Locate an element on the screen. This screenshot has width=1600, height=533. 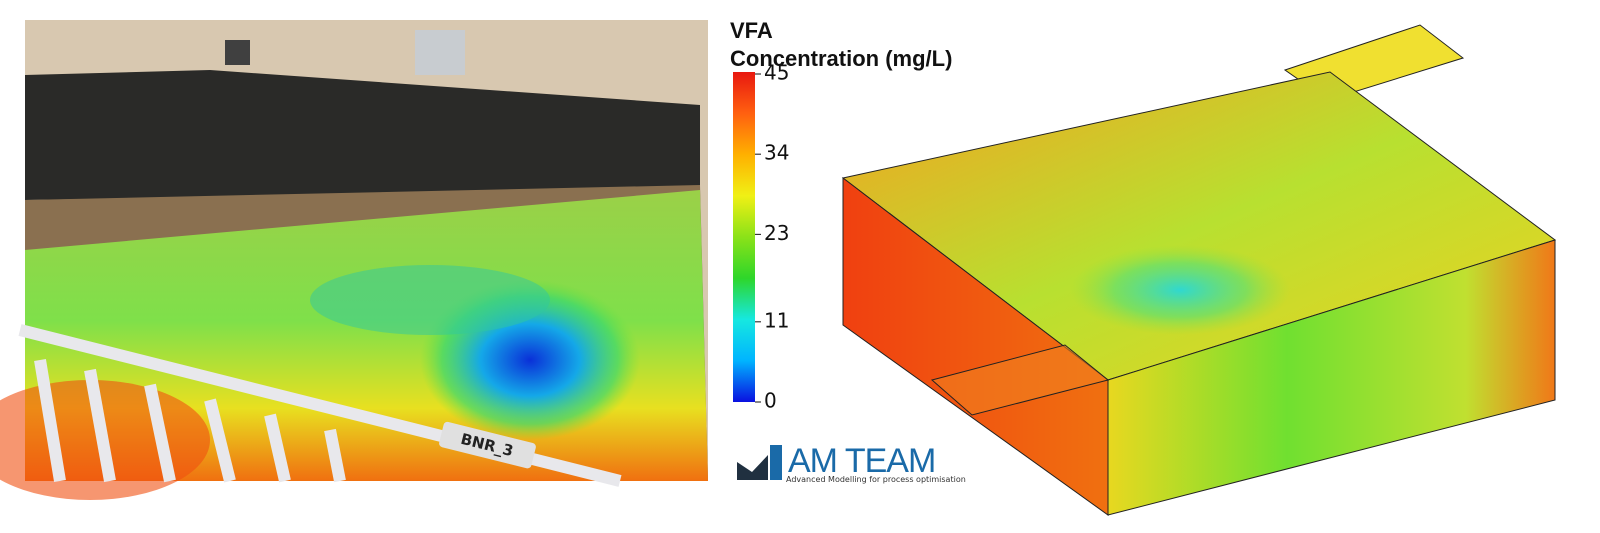
colorbar-title: Concentration (mg/L) is located at coordinates (841, 58).